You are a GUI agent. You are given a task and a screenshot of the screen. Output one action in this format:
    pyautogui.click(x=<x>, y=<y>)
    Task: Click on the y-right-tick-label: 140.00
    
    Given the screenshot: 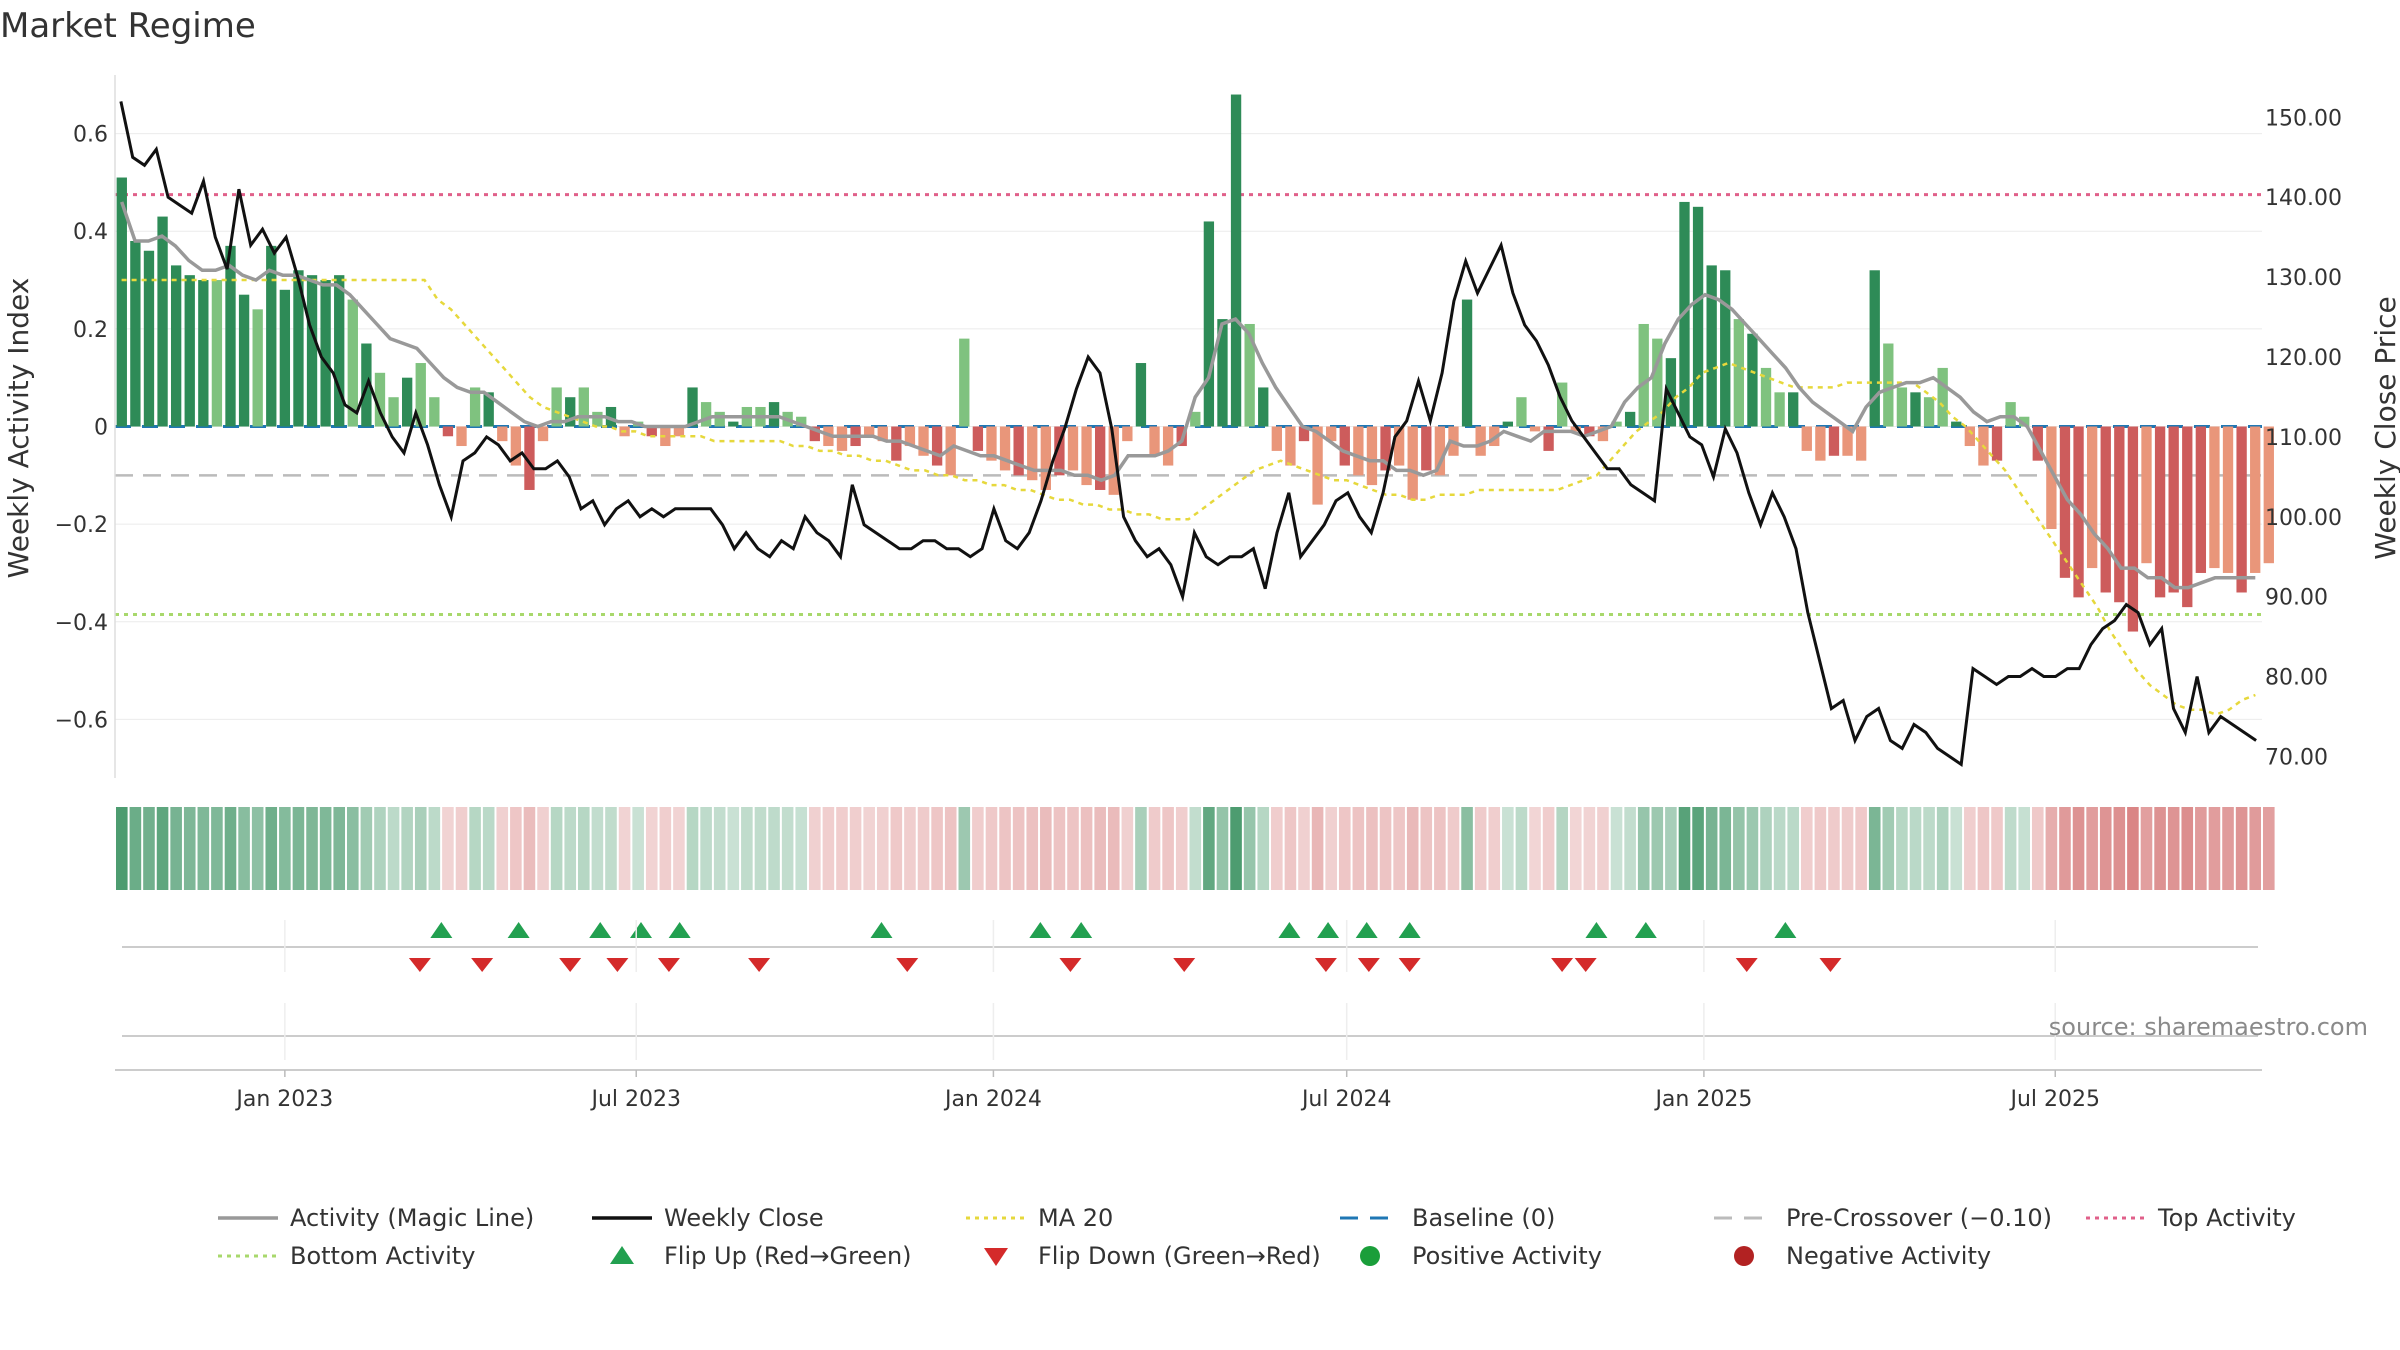 What is the action you would take?
    pyautogui.click(x=2303, y=198)
    